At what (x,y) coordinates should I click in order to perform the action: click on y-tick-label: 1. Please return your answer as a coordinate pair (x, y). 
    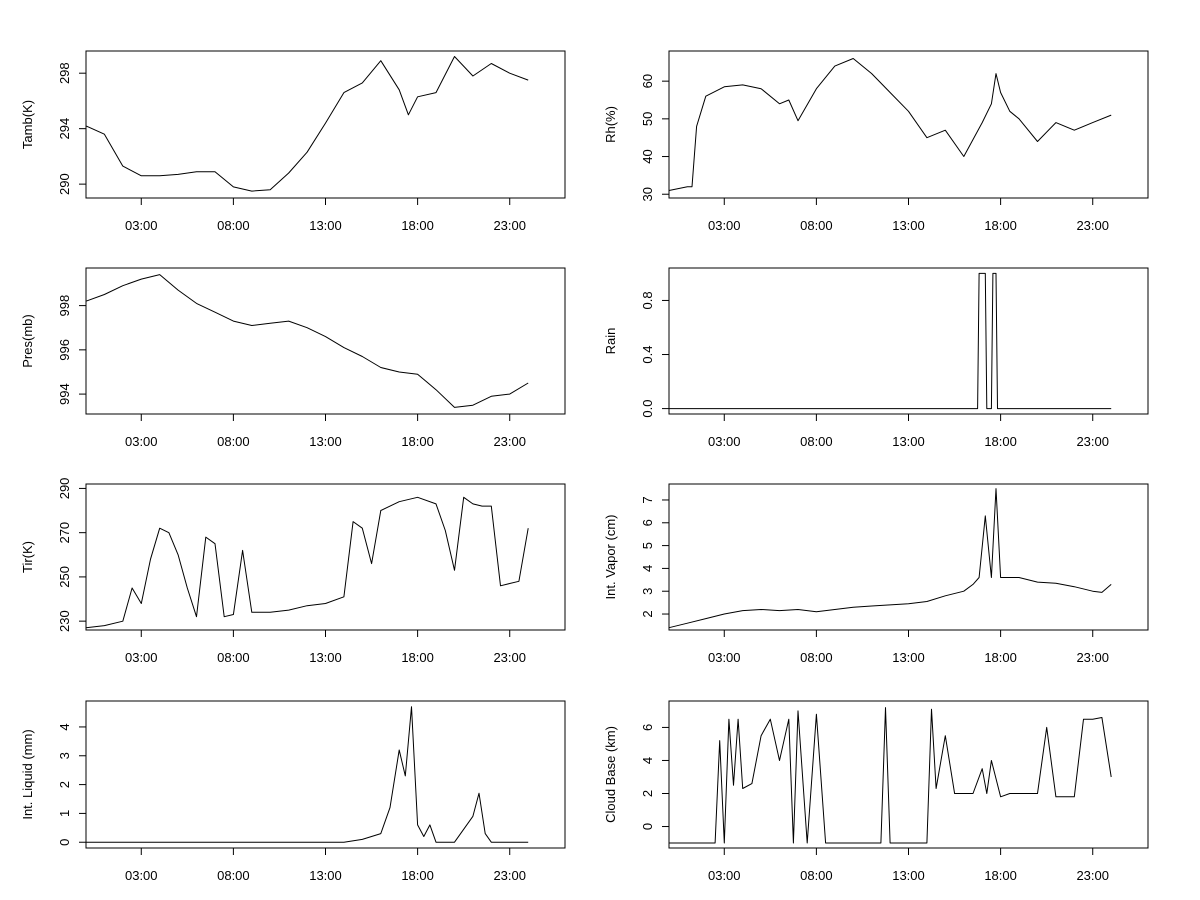
    Looking at the image, I should click on (64, 813).